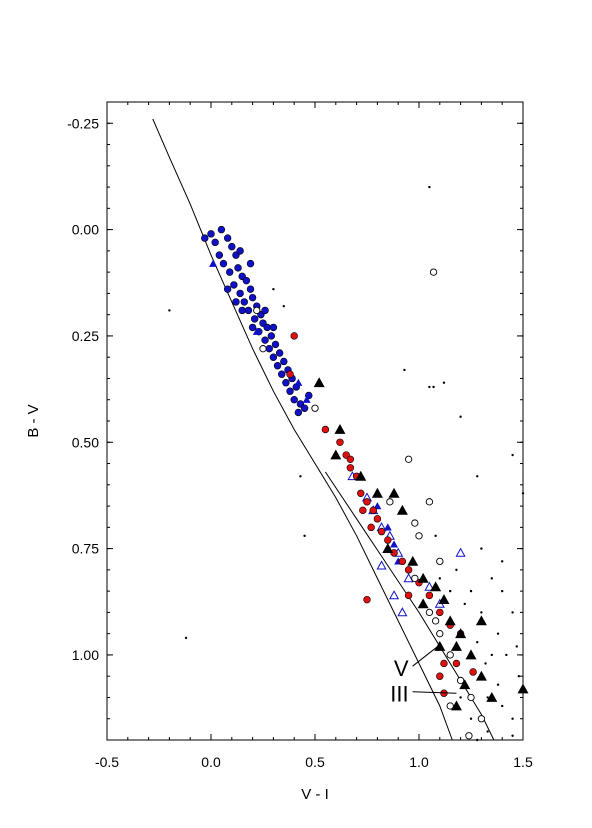  Describe the element at coordinates (85, 549) in the screenshot. I see `y-tick-label: 0.75` at that location.